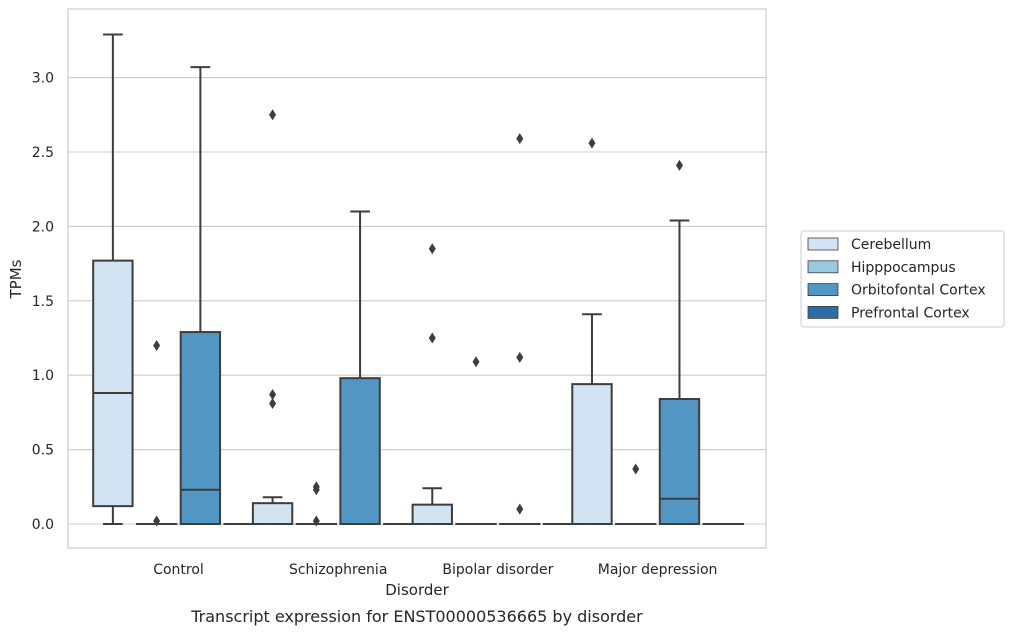 The height and width of the screenshot is (634, 1014). Describe the element at coordinates (417, 590) in the screenshot. I see `x-axis-title: Disorder` at that location.